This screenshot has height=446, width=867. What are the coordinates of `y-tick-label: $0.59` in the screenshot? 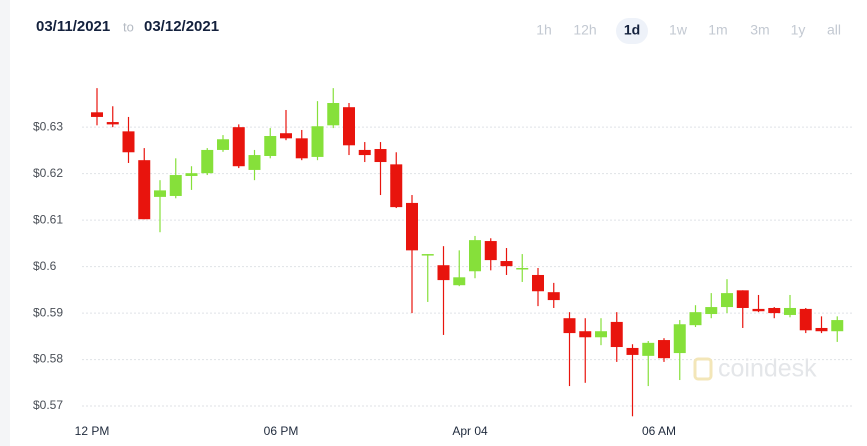 It's located at (48, 312).